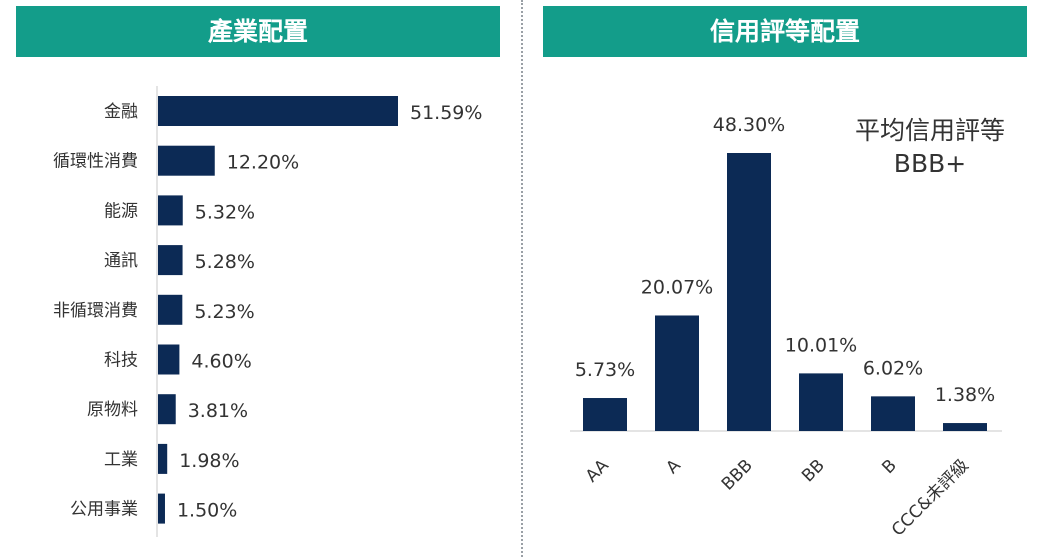 The image size is (1048, 557). Describe the element at coordinates (209, 461) in the screenshot. I see `industry-value-label: 1.98%` at that location.